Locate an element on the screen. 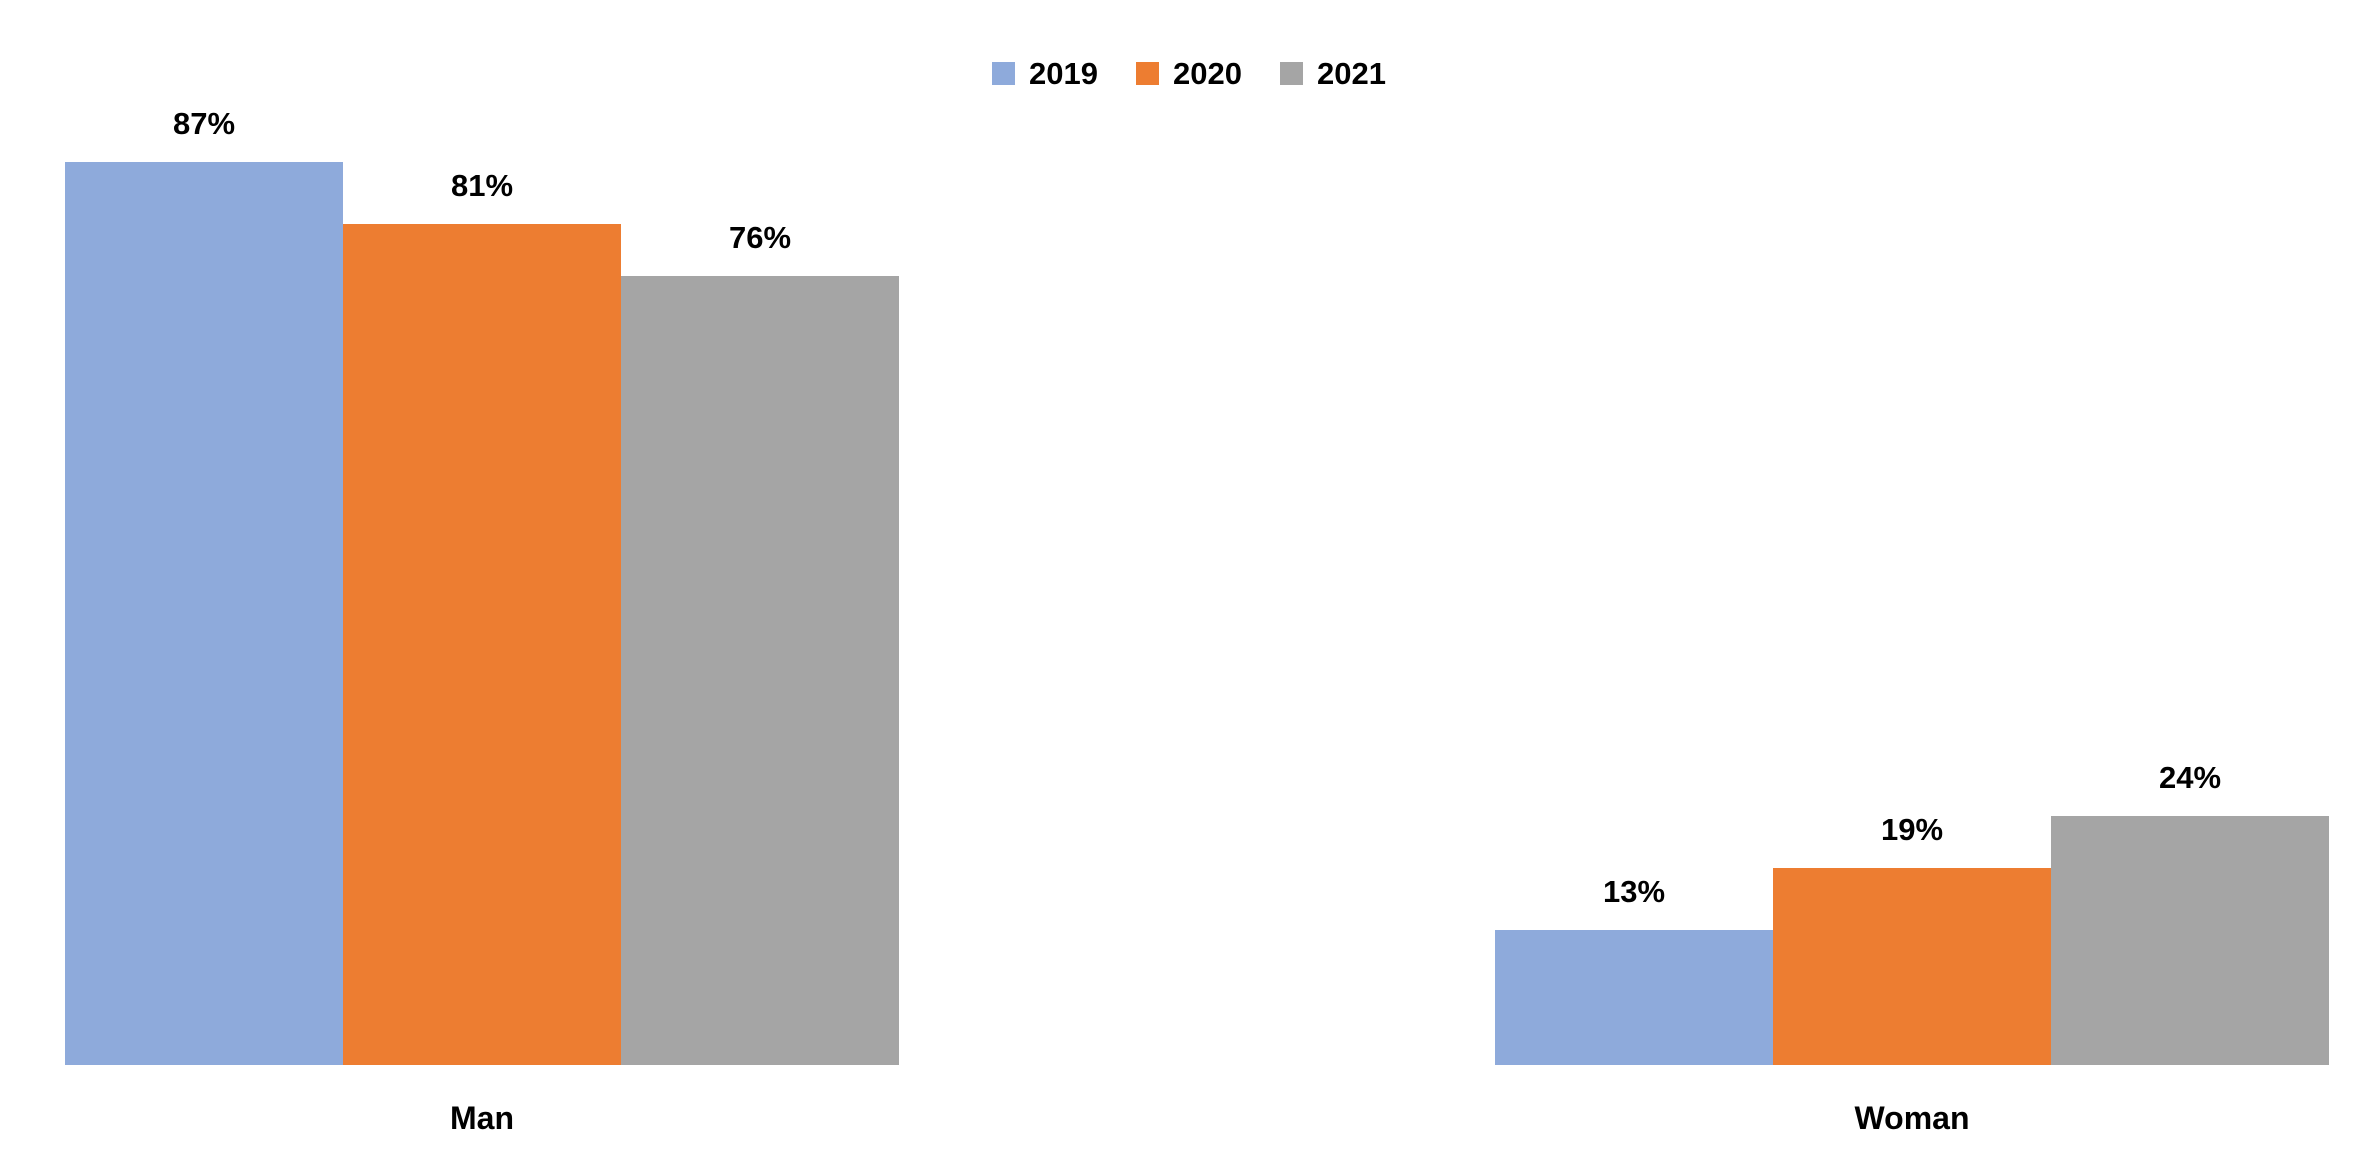 Image resolution: width=2378 pixels, height=1176 pixels. bar-man-2020 is located at coordinates (482, 644).